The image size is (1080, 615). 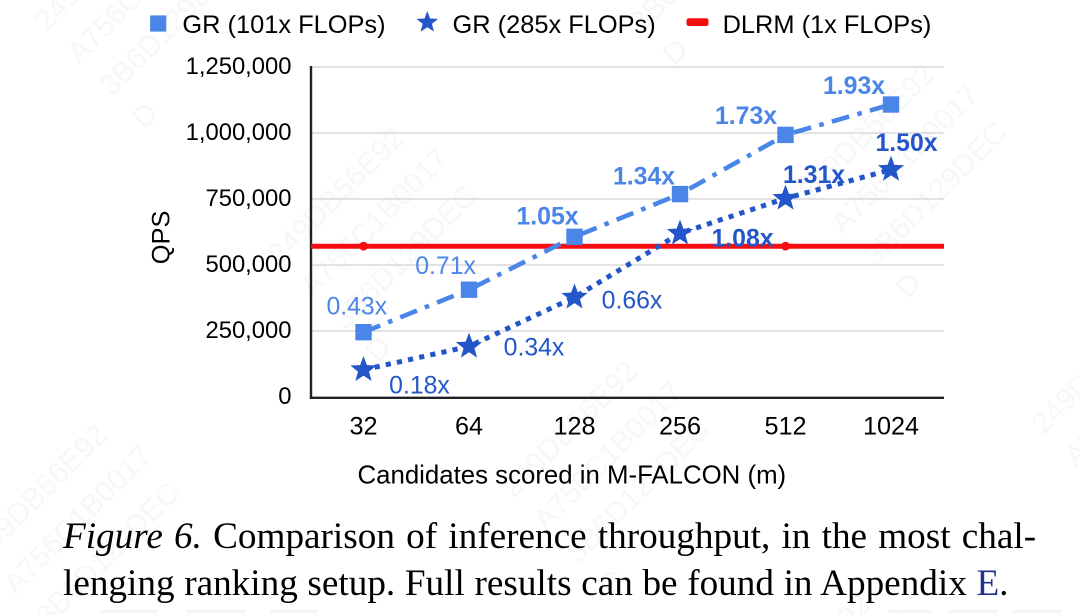 What do you see at coordinates (814, 175) in the screenshot?
I see `svg-text: 1.31x` at bounding box center [814, 175].